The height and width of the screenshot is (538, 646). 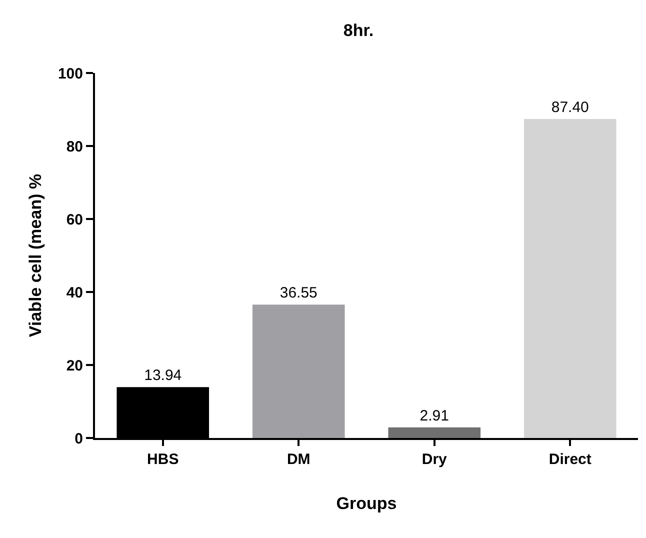 What do you see at coordinates (298, 459) in the screenshot?
I see `x-tick-label: DM` at bounding box center [298, 459].